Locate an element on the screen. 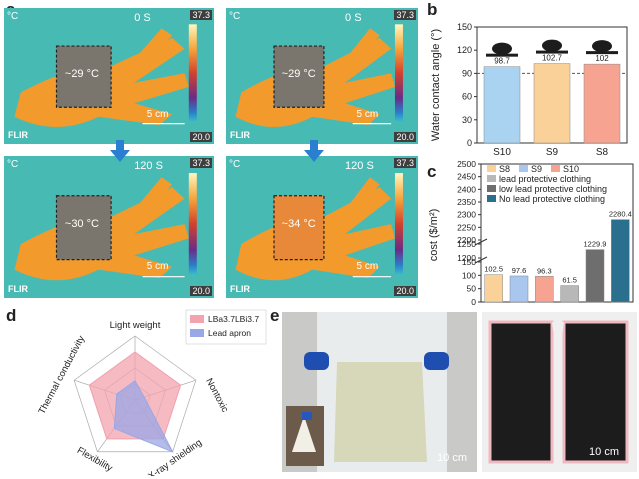 This screenshot has width=639, height=479. panel-label-b: b is located at coordinates (432, 9).